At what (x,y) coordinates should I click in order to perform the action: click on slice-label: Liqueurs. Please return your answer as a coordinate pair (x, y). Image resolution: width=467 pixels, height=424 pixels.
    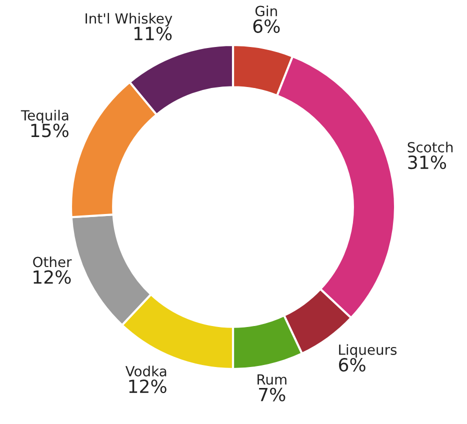
    Looking at the image, I should click on (368, 351).